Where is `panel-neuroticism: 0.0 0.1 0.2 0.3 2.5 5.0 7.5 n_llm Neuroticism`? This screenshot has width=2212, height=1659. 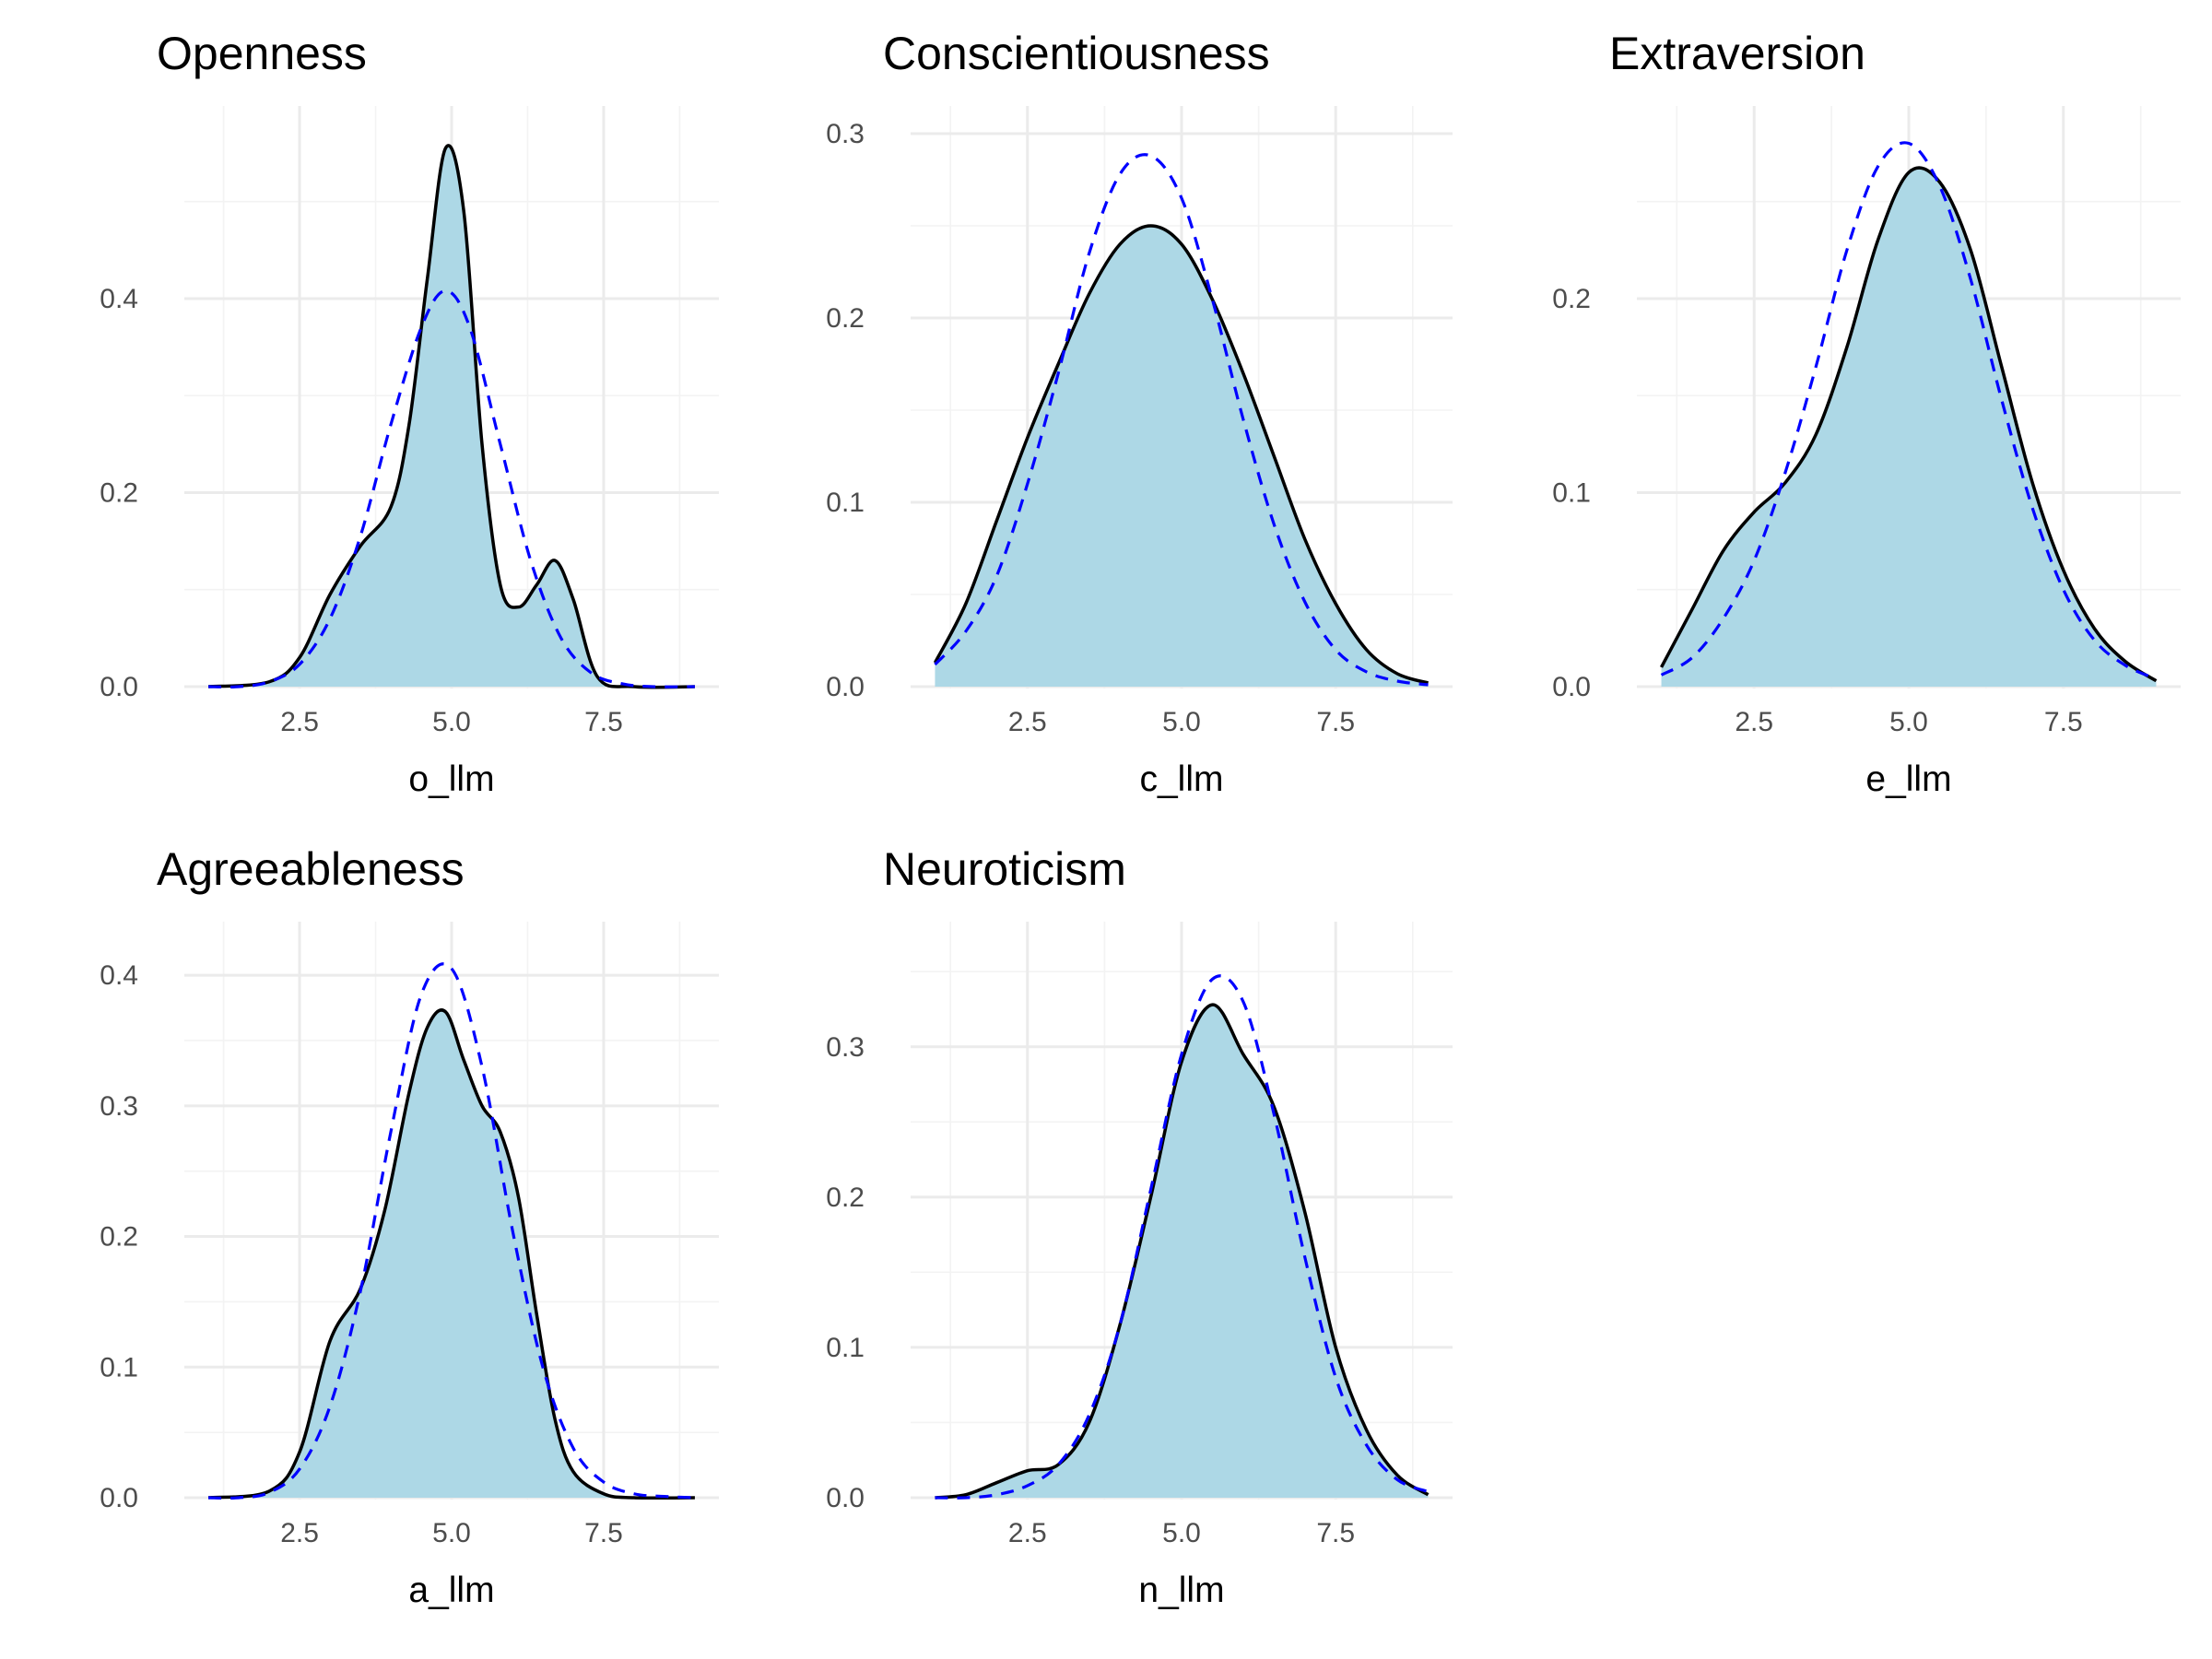 panel-neuroticism: 0.0 0.1 0.2 0.3 2.5 5.0 7.5 n_llm Neuroticism is located at coordinates (1139, 1226).